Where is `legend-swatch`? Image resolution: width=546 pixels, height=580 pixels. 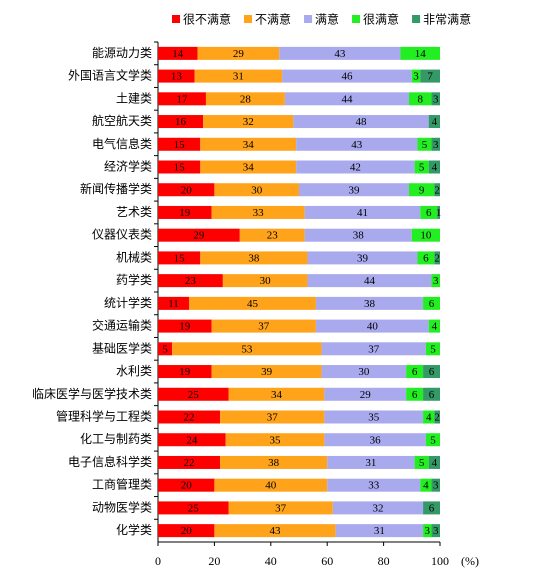 legend-swatch is located at coordinates (416, 19).